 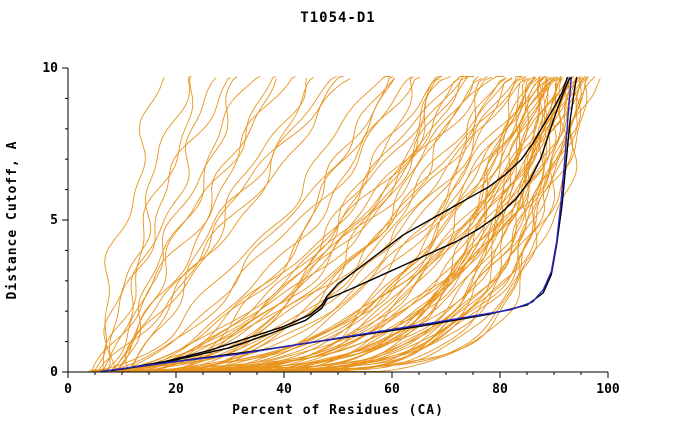 I want to click on x-tick-label: 60, so click(x=392, y=389).